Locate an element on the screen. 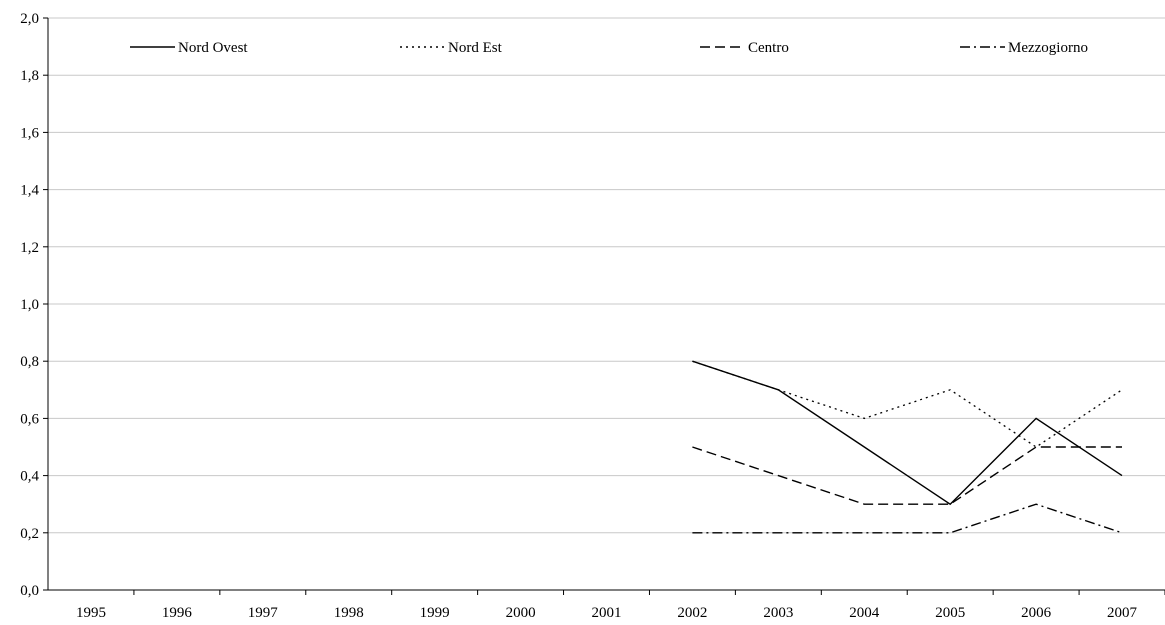 The width and height of the screenshot is (1165, 625). legend-label: Mezzogiorno is located at coordinates (1048, 48).